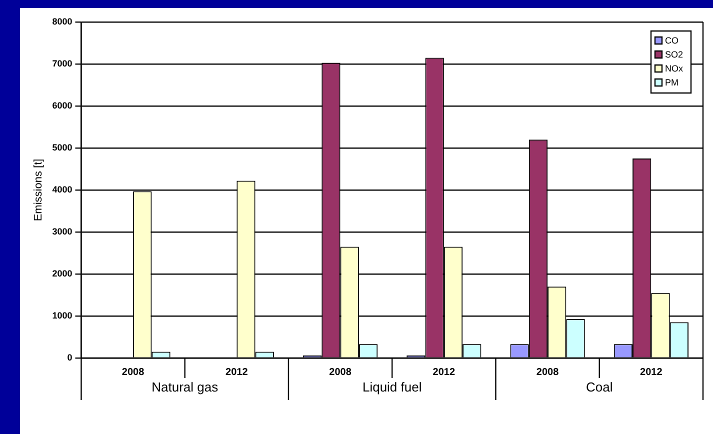  I want to click on y-tick-label: 4000, so click(62, 189).